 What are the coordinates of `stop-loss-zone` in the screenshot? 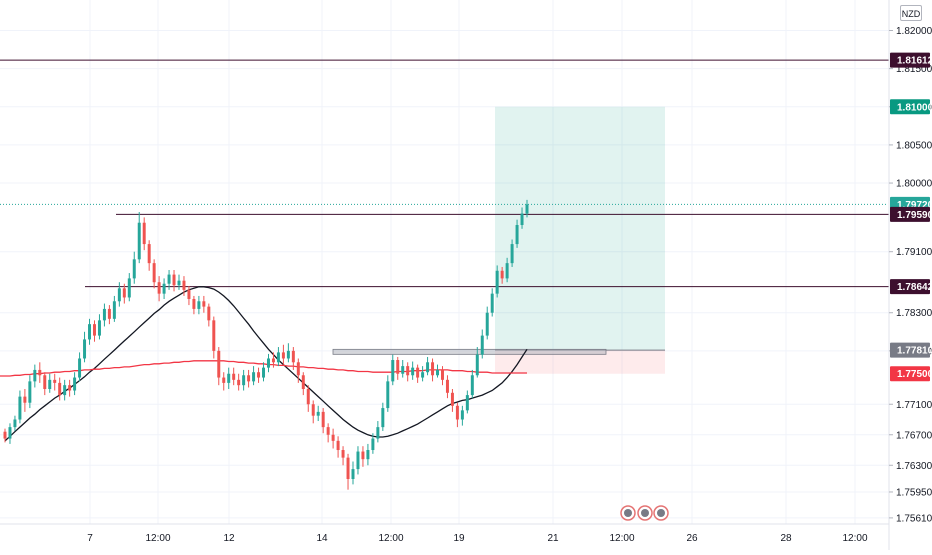 It's located at (580, 362).